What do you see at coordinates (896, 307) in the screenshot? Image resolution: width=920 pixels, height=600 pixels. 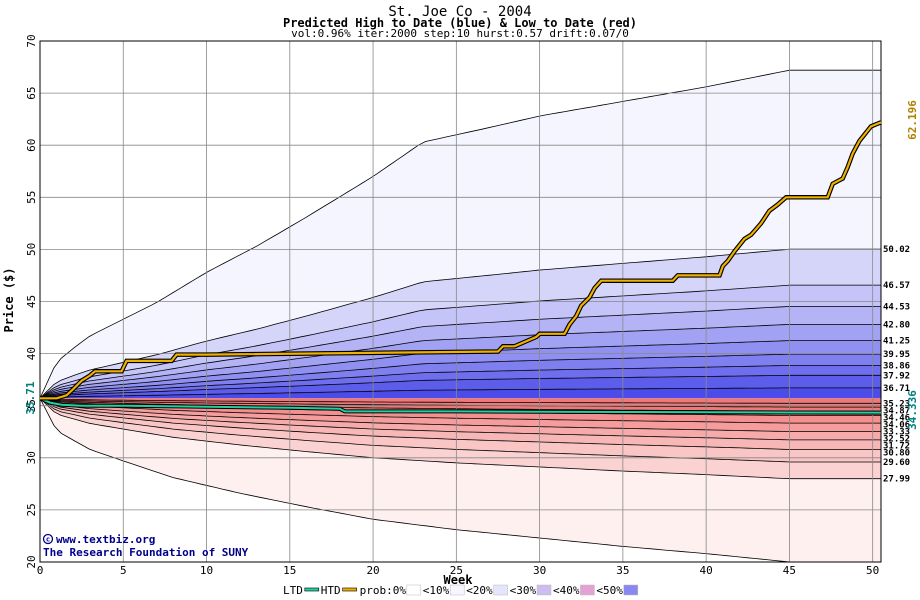 I see `band-label-2: 44.53` at bounding box center [896, 307].